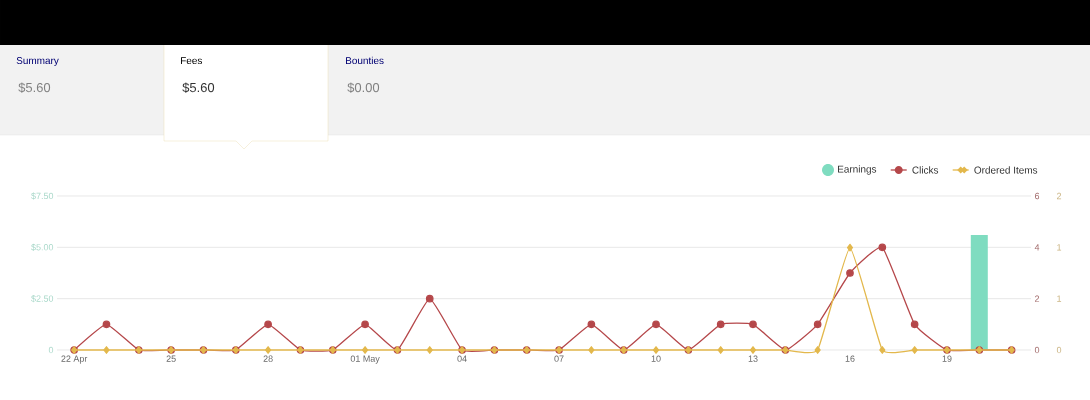 The width and height of the screenshot is (1090, 400). I want to click on y2-tick-label: 2, so click(1037, 298).